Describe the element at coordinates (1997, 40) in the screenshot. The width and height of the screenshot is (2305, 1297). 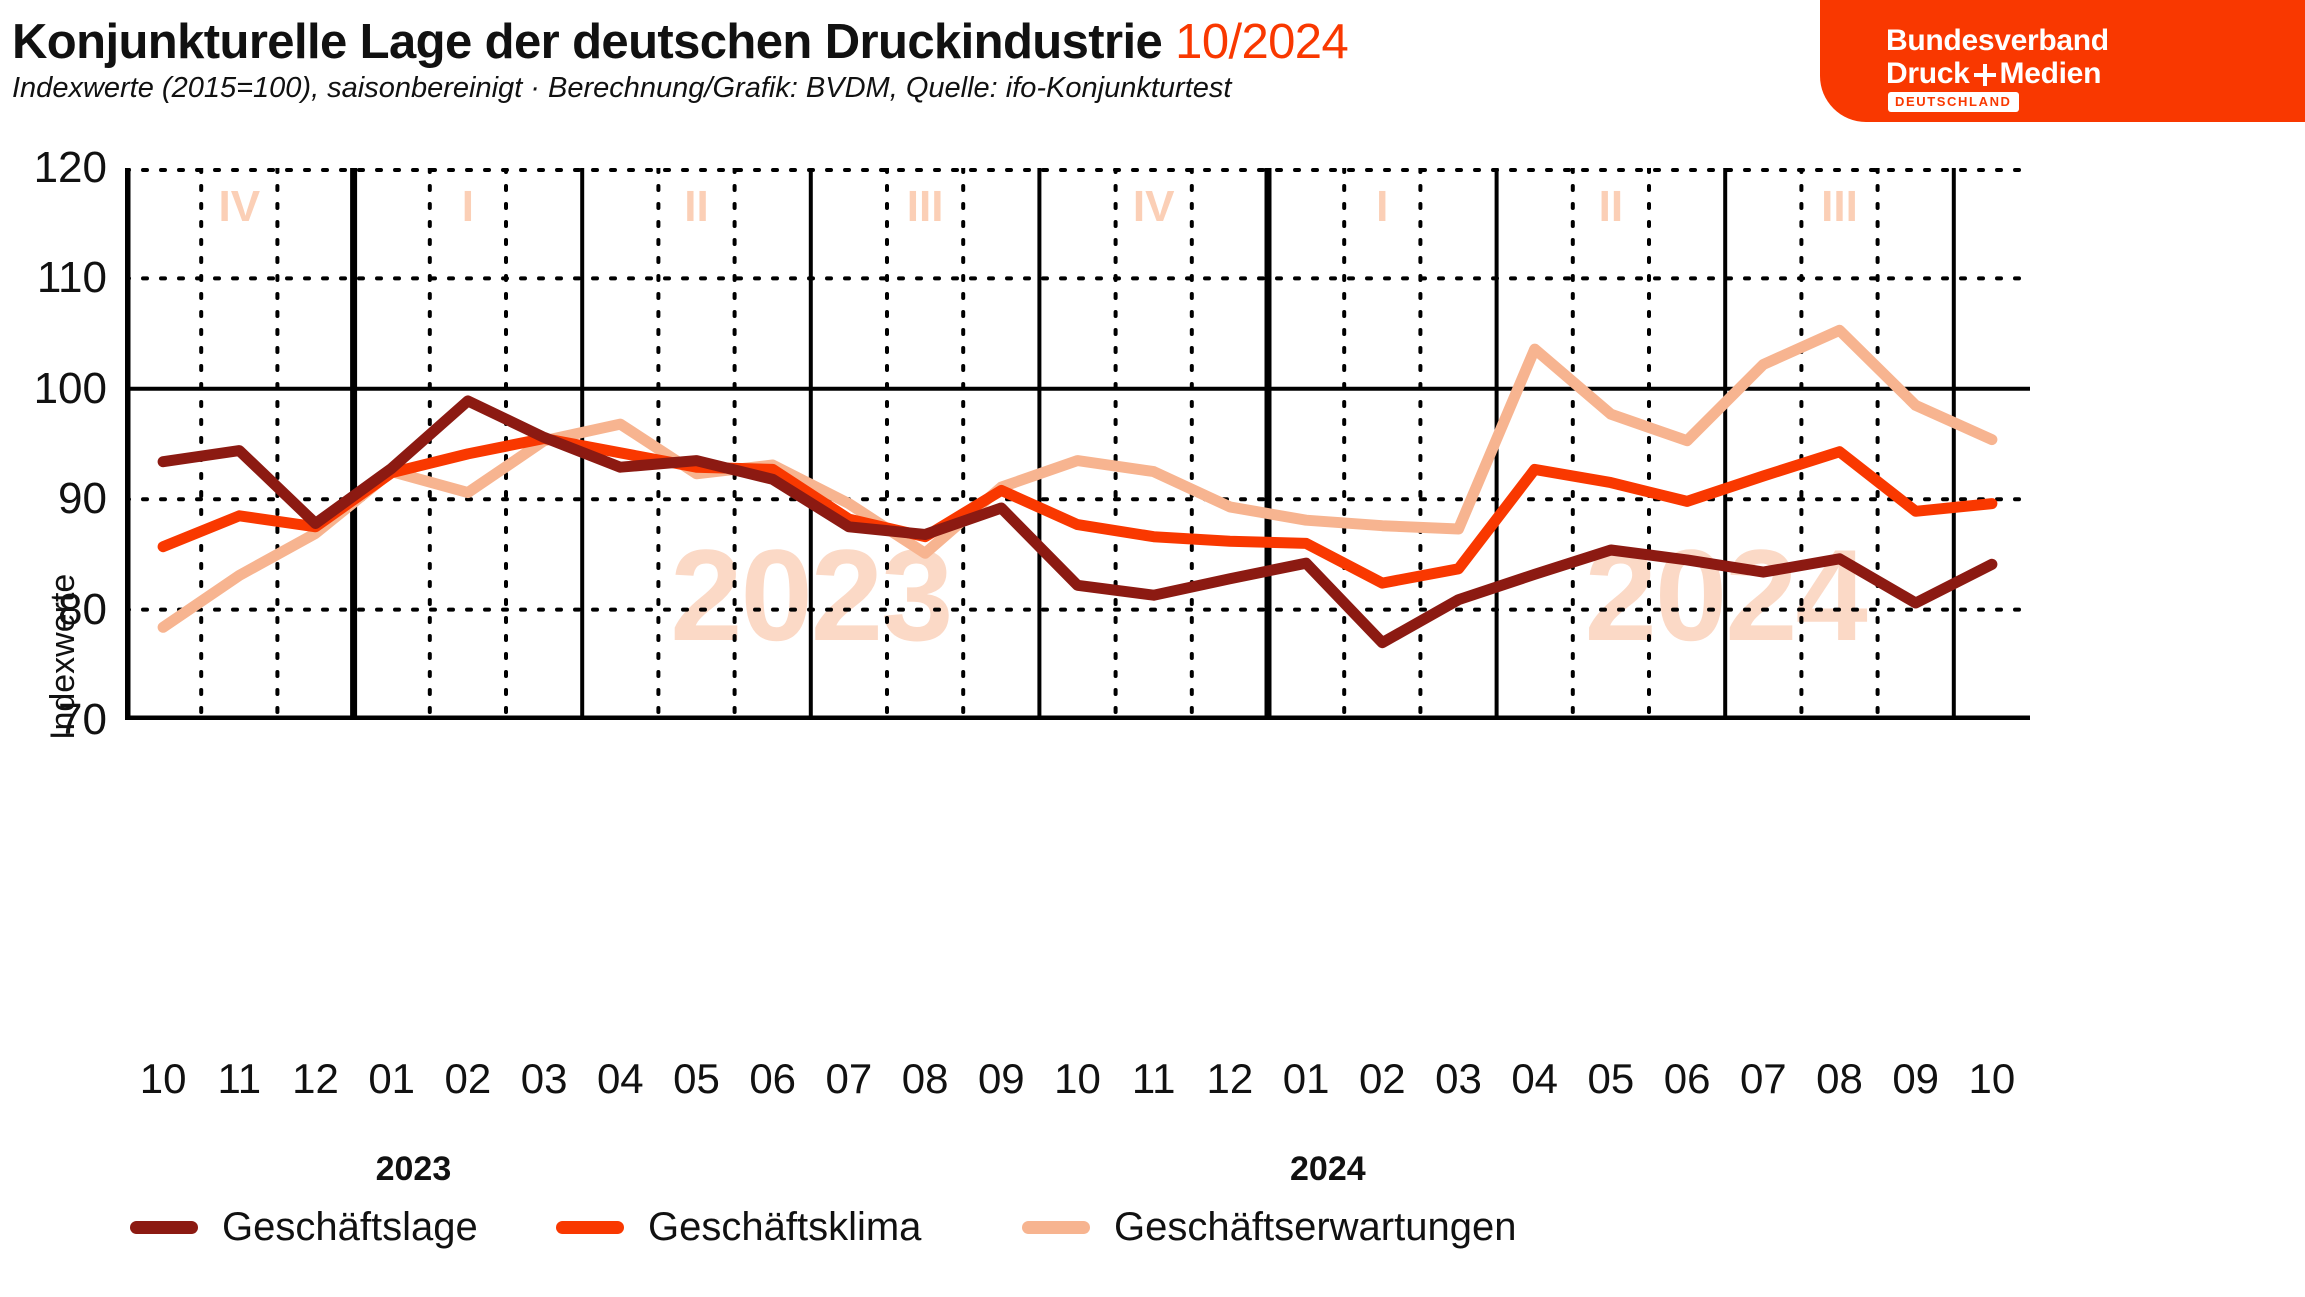
I see `logo-line-1: Bundesverband` at that location.